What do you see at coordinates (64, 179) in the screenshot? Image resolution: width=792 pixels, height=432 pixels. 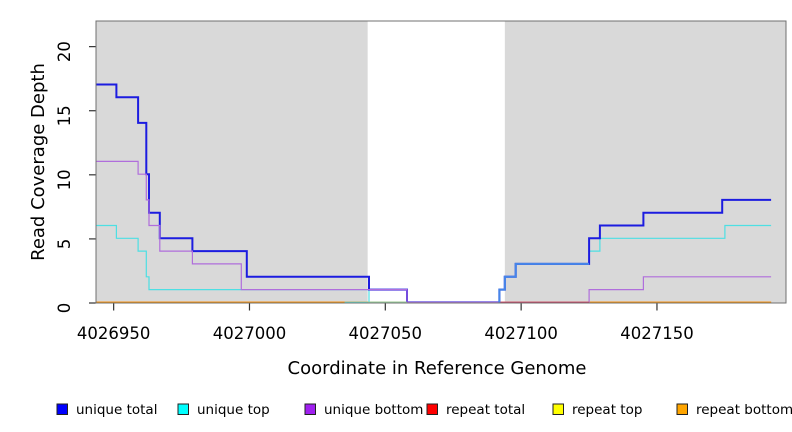 I see `y-tick-label: 10` at bounding box center [64, 179].